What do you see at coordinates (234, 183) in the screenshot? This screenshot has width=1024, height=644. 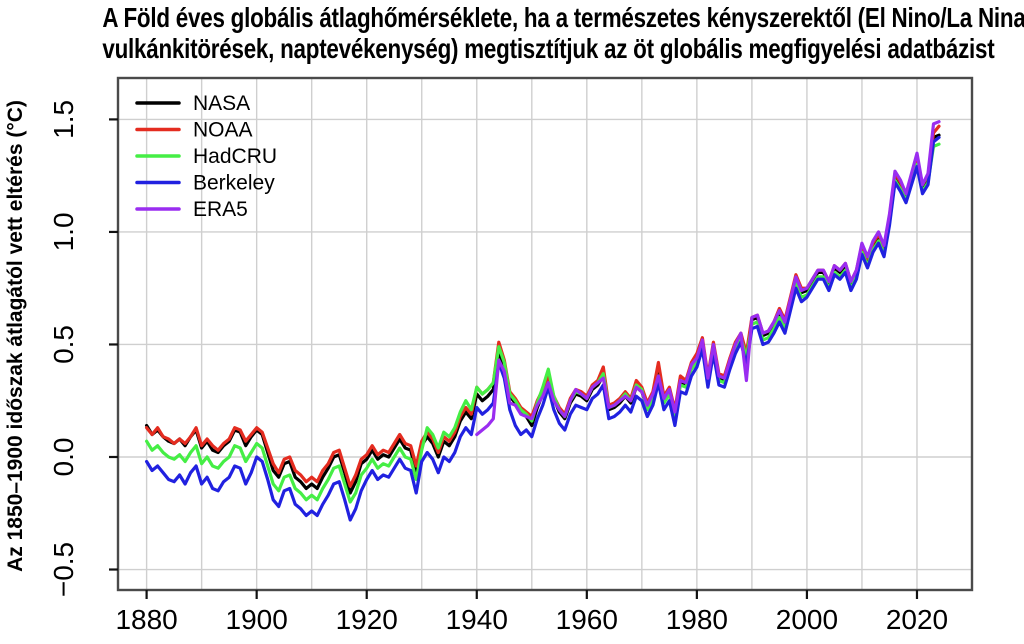 I see `legend-label-berkeley: Berkeley` at bounding box center [234, 183].